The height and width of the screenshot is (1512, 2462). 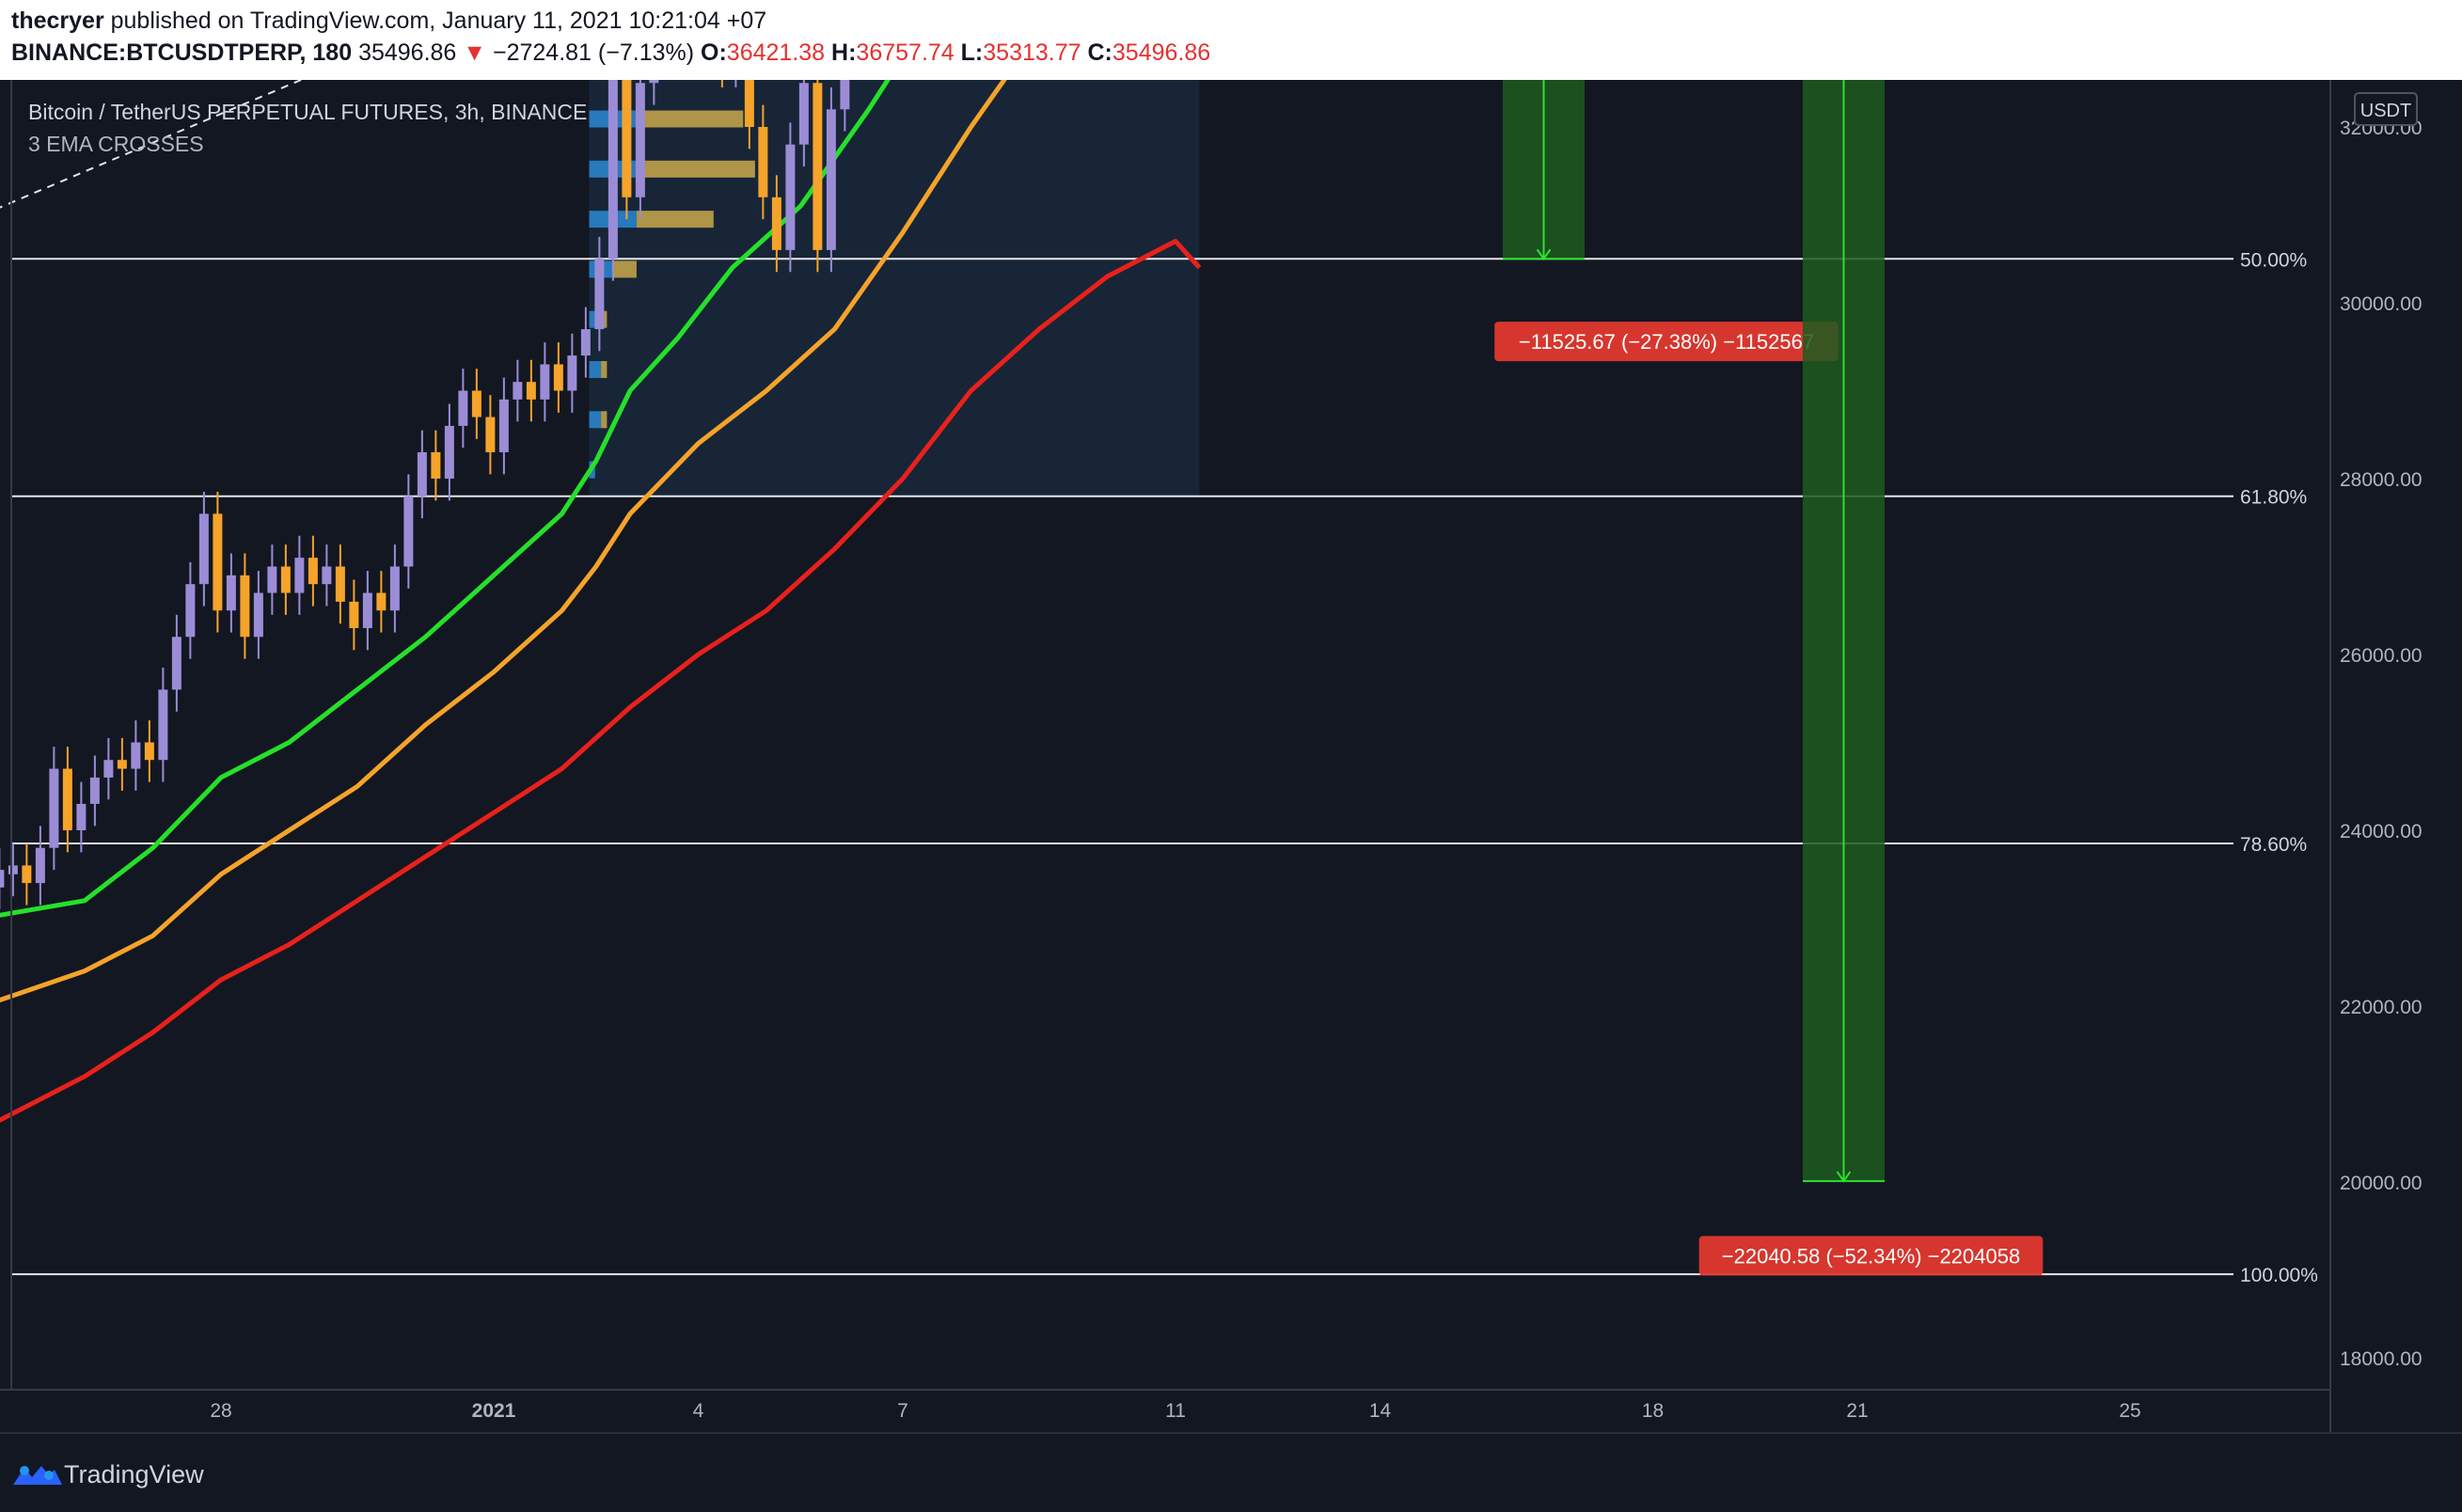 What do you see at coordinates (2381, 1183) in the screenshot?
I see `price-tick-label: 20000.00` at bounding box center [2381, 1183].